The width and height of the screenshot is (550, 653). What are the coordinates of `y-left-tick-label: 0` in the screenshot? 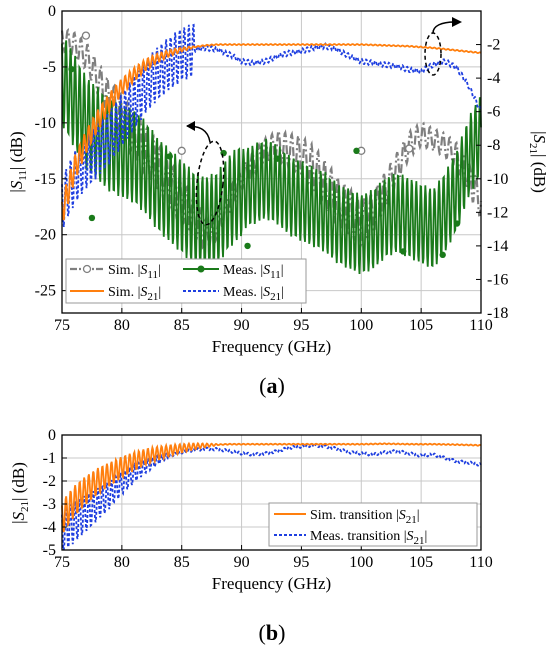 It's located at (52, 11).